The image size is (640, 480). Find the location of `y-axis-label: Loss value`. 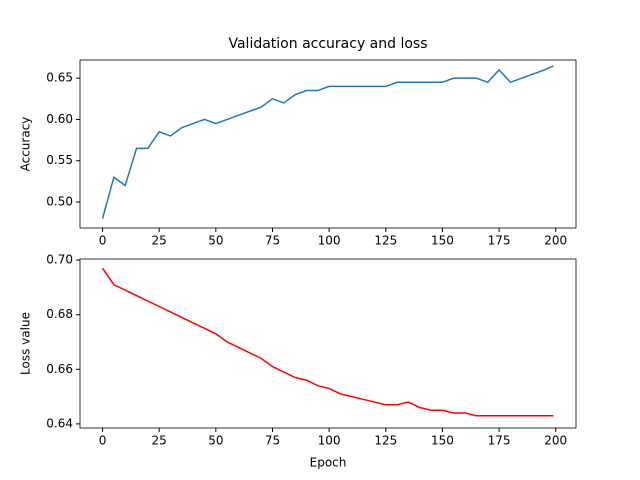

y-axis-label: Loss value is located at coordinates (26, 343).